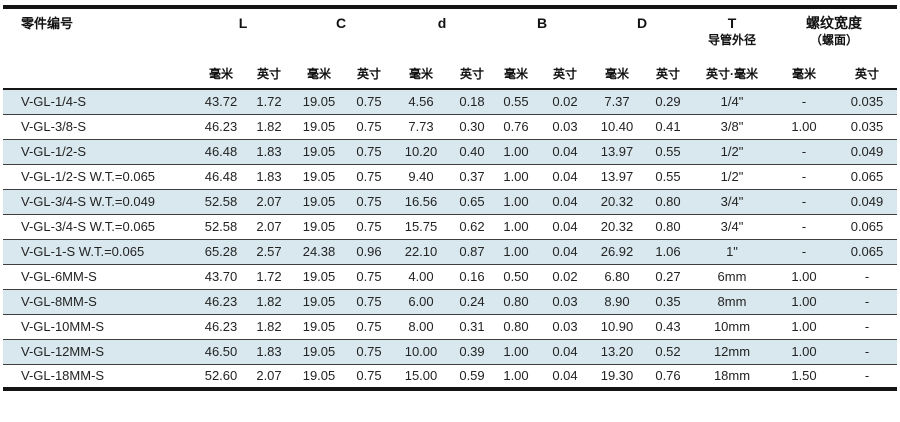 This screenshot has height=422, width=900. I want to click on part-number-cell: V-GL-12MM-S, so click(63, 351).